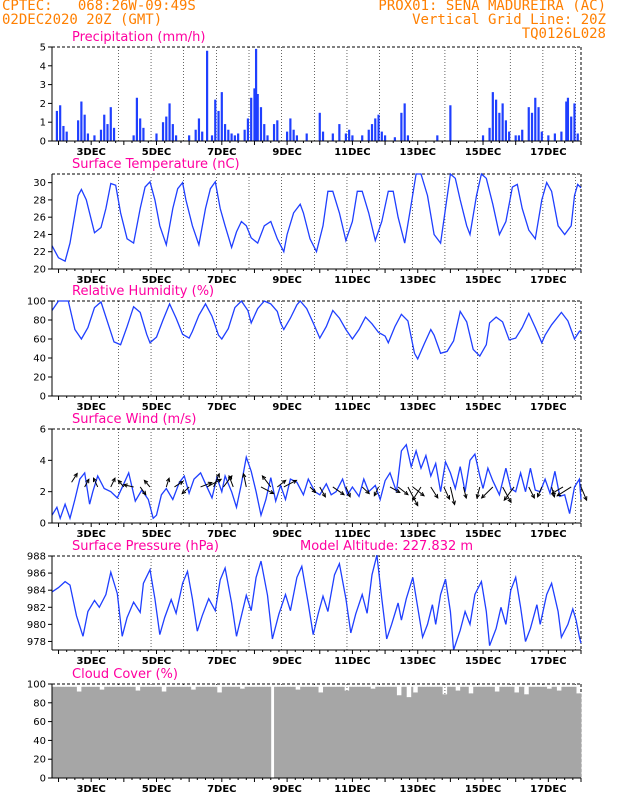  What do you see at coordinates (43, 142) in the screenshot?
I see `y-tick-label: 0` at bounding box center [43, 142].